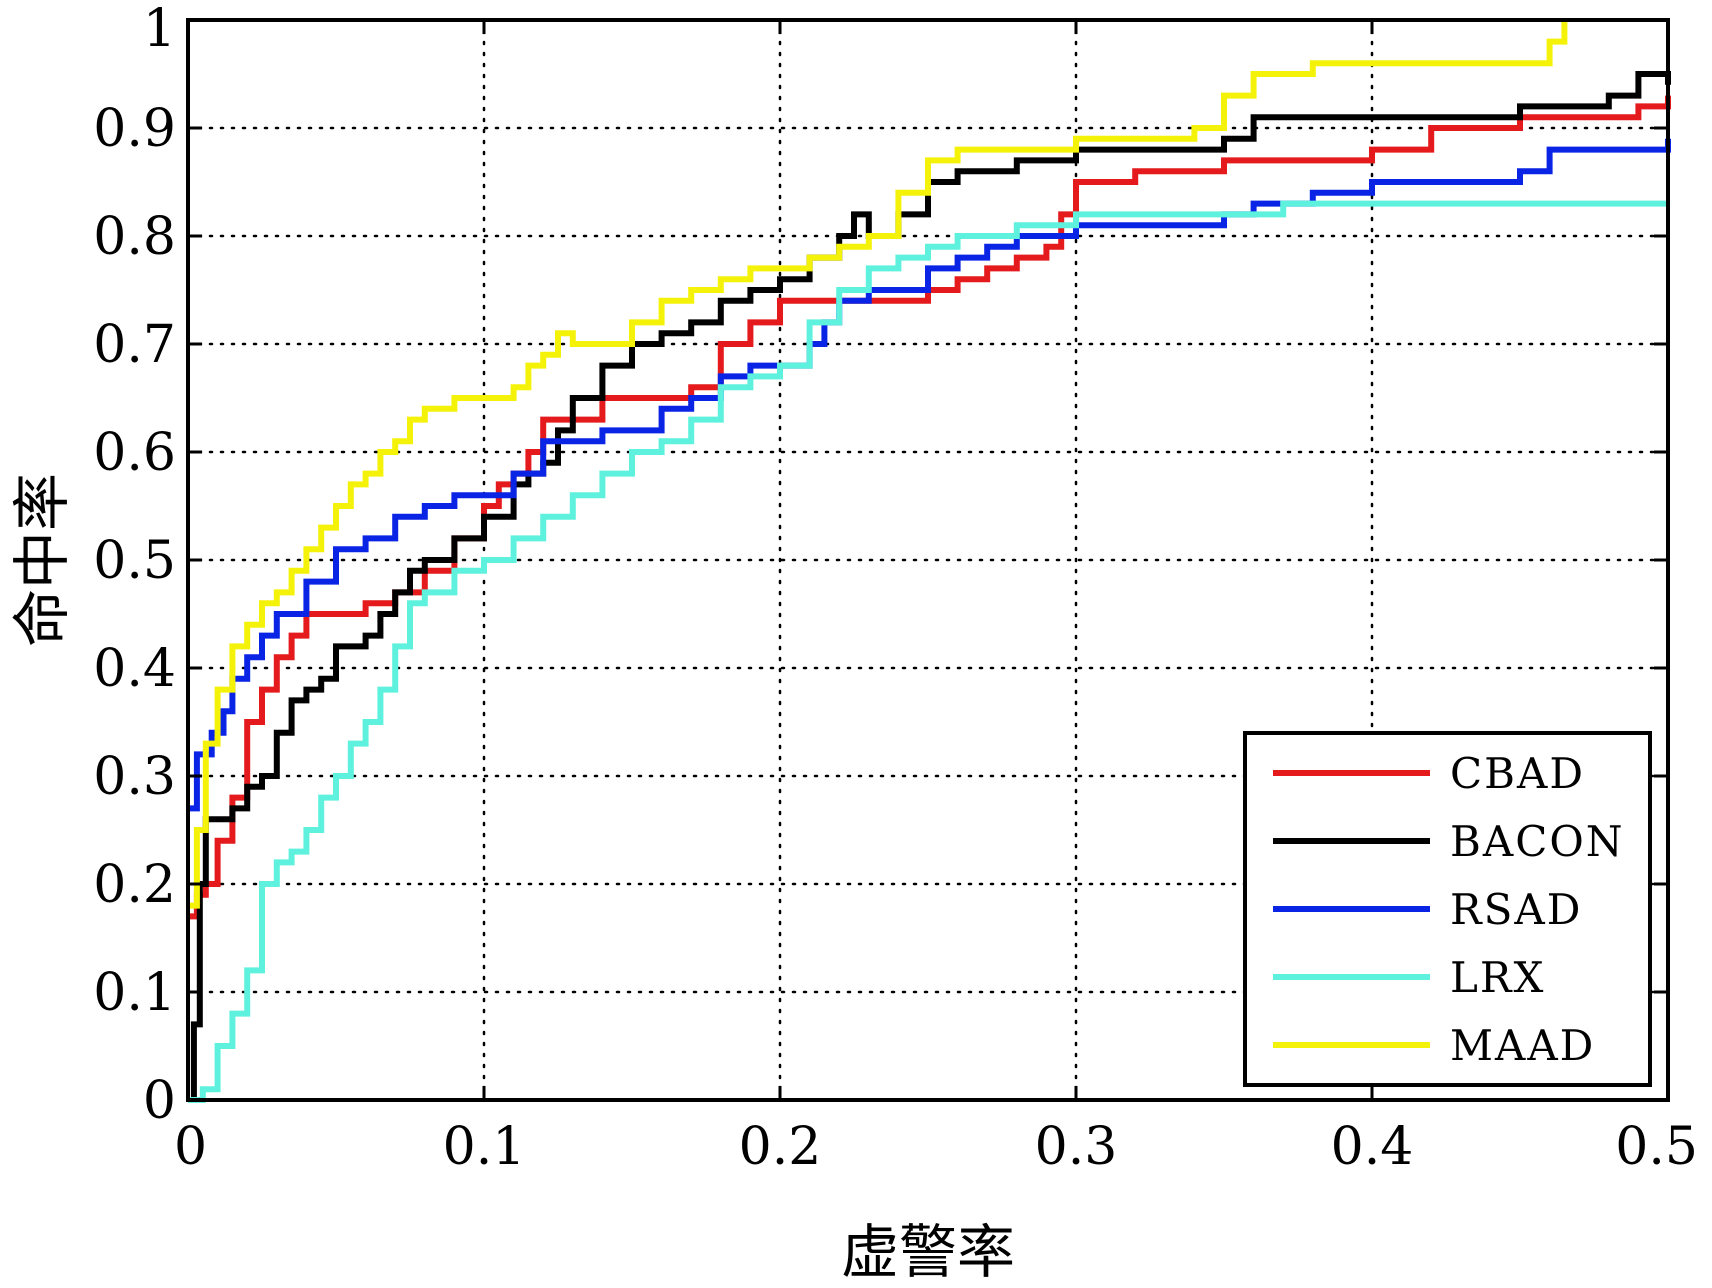 The height and width of the screenshot is (1288, 1712). Describe the element at coordinates (134, 453) in the screenshot. I see `y-tick-label: 0.6` at that location.